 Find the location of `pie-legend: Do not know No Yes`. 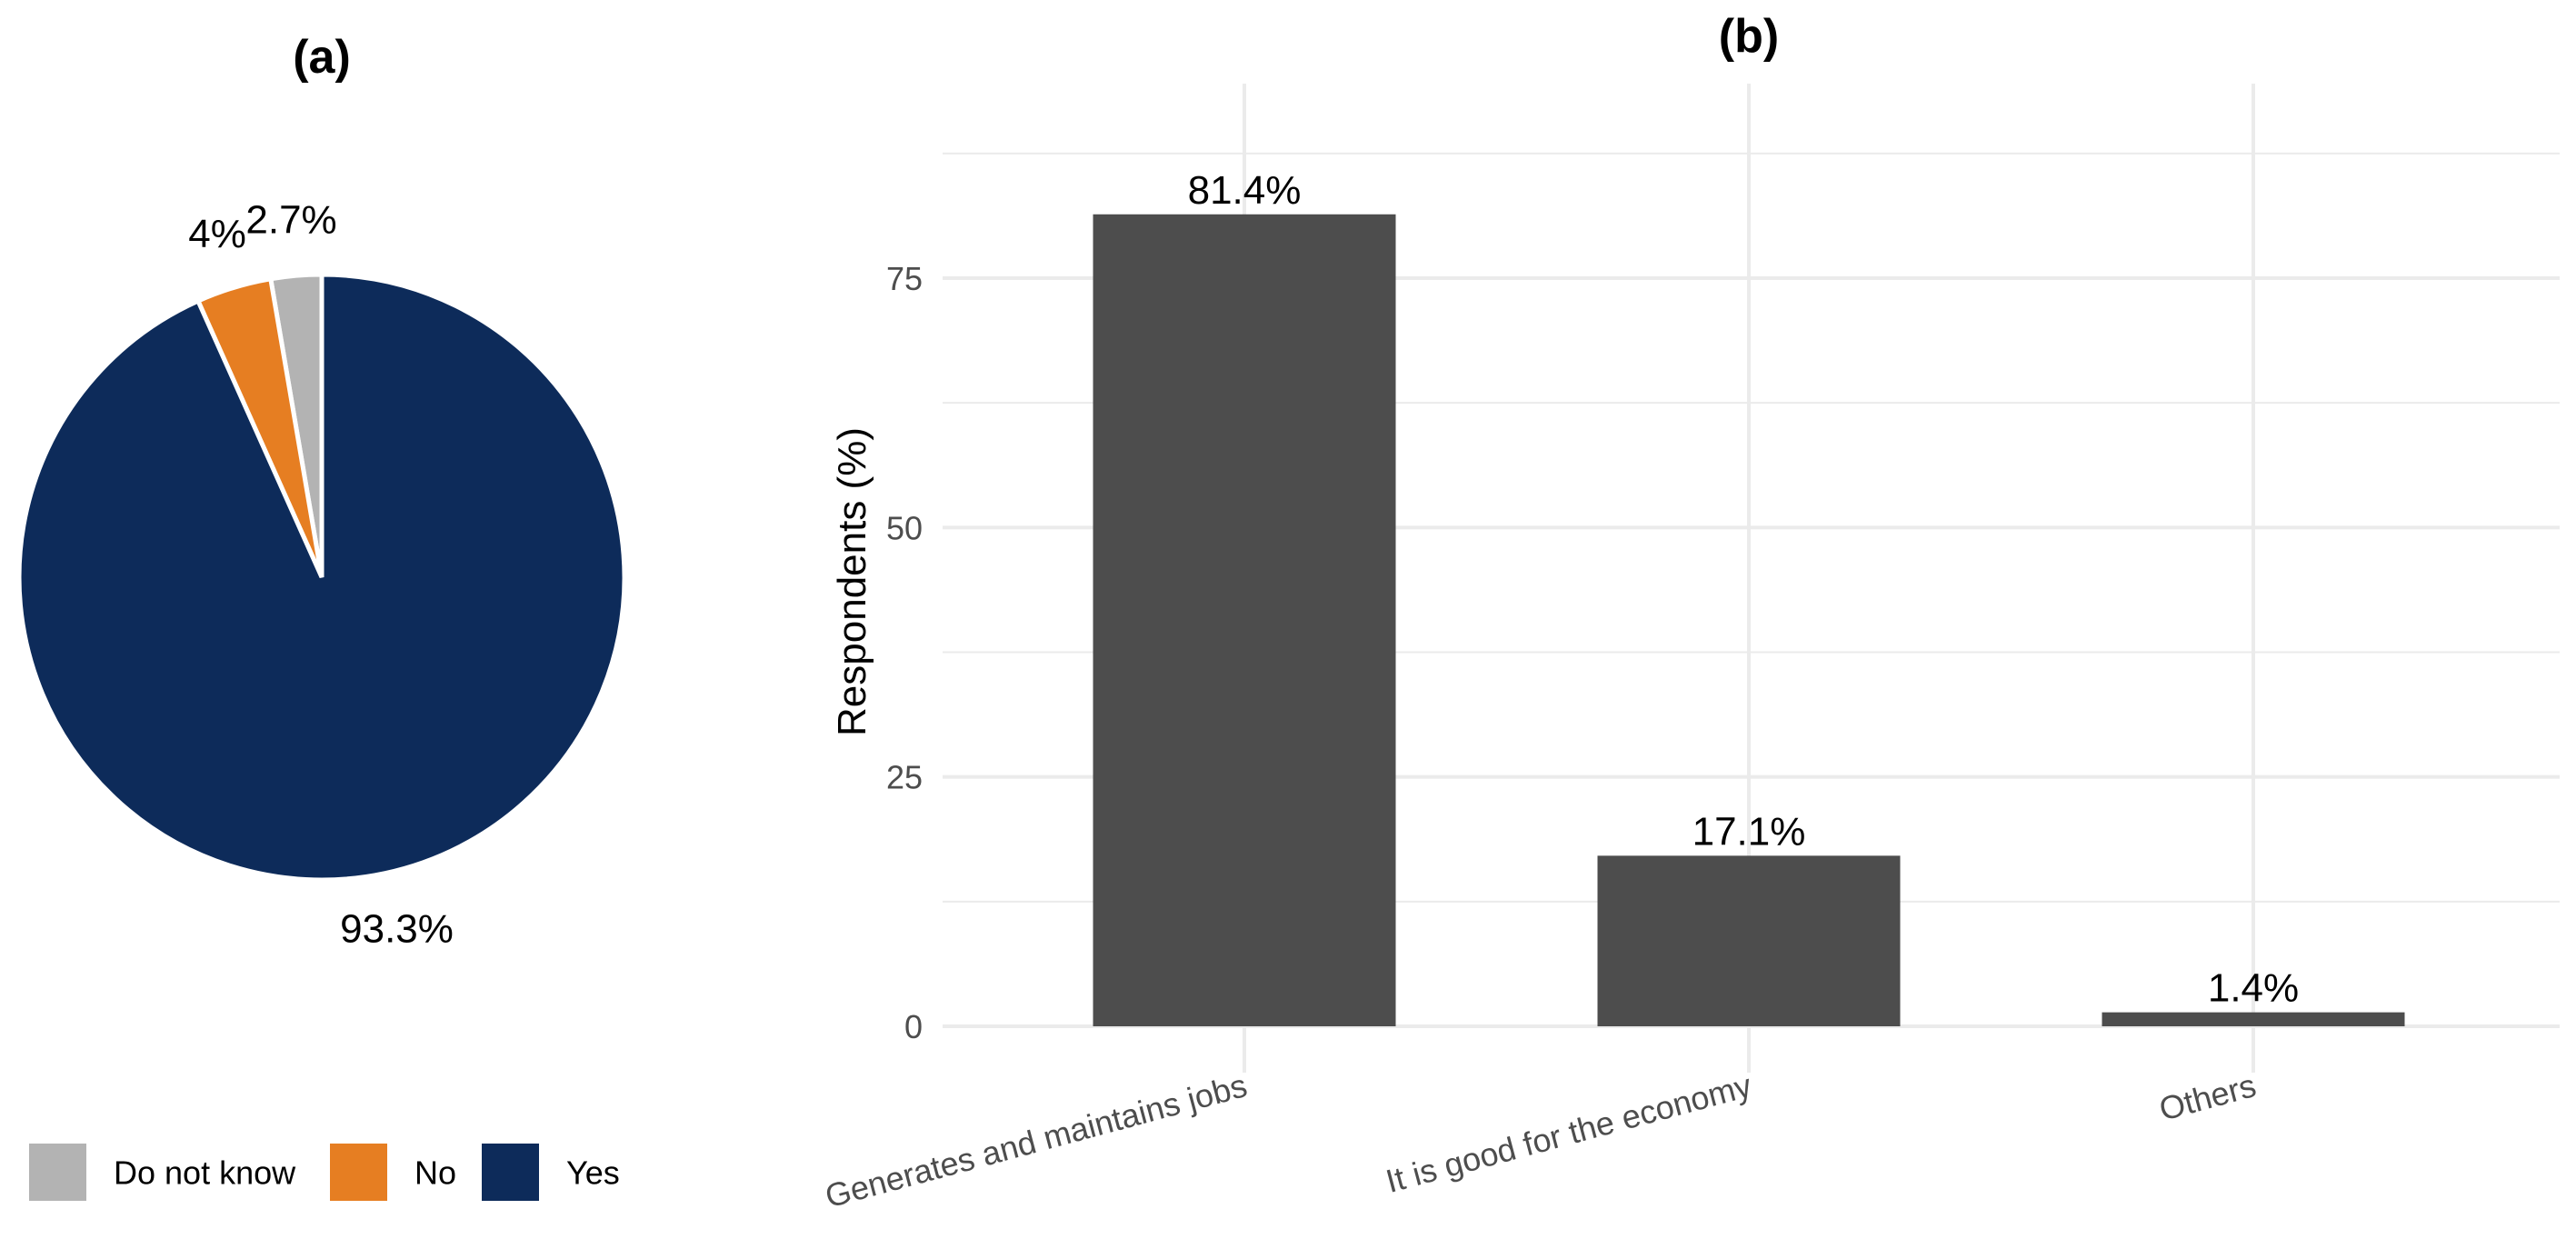

pie-legend: Do not know No Yes is located at coordinates (325, 1172).